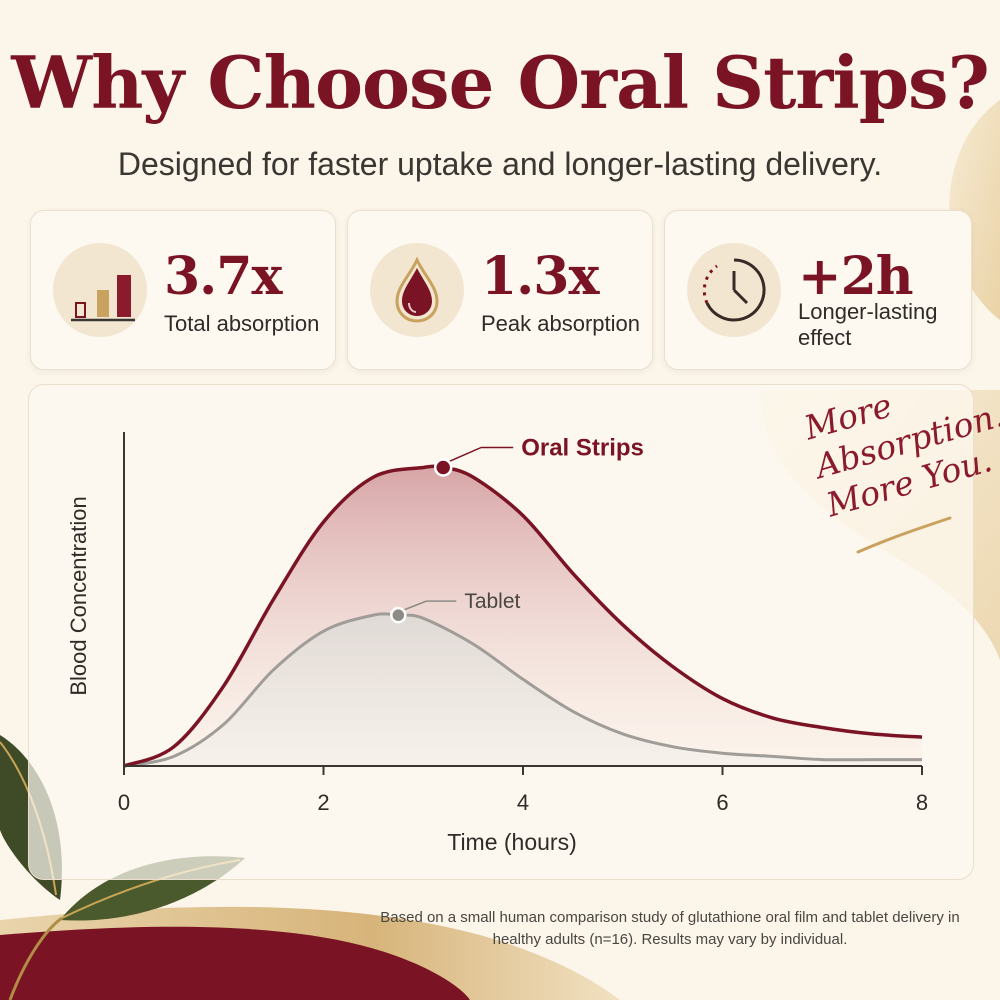 Image resolution: width=1000 pixels, height=1000 pixels. I want to click on tablet-label: Tablet, so click(492, 601).